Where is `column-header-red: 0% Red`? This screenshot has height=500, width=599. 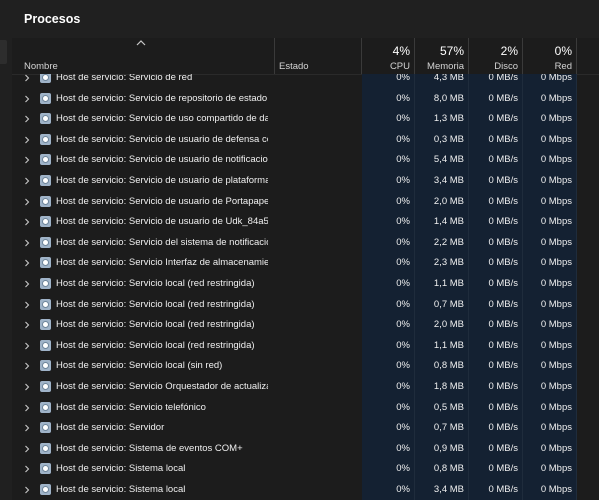 column-header-red: 0% Red is located at coordinates (549, 56).